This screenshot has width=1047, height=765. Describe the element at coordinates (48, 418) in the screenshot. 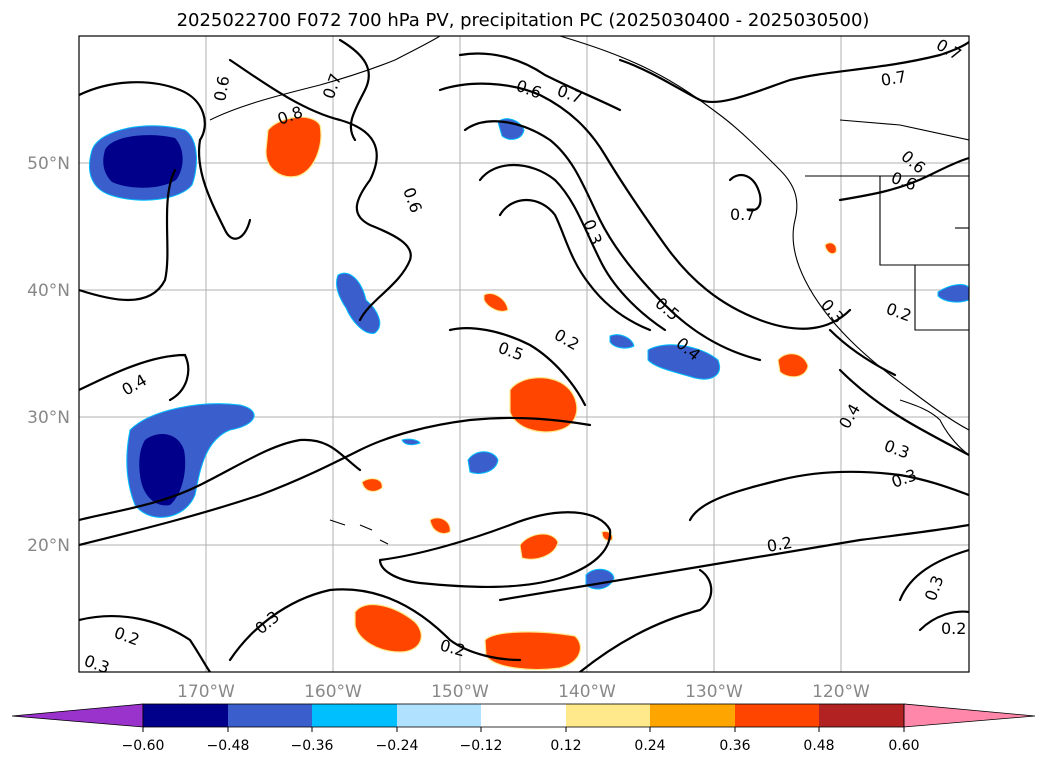

I see `lat-label-30n: 30°N` at that location.